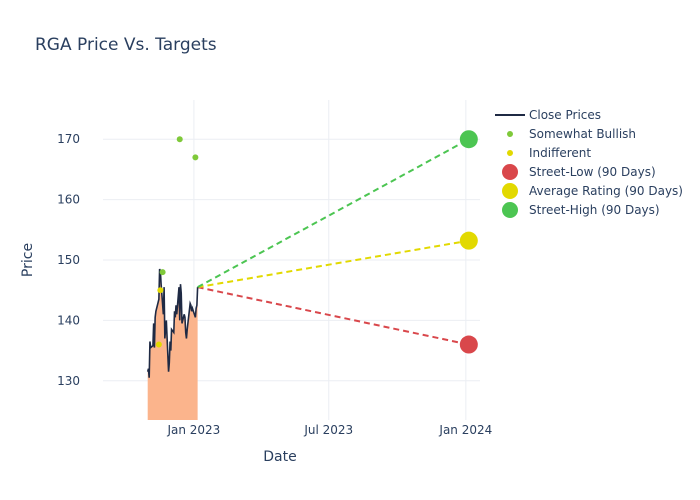 The image size is (700, 500). I want to click on legend-item-indifferent: Indifferent, so click(549, 153).